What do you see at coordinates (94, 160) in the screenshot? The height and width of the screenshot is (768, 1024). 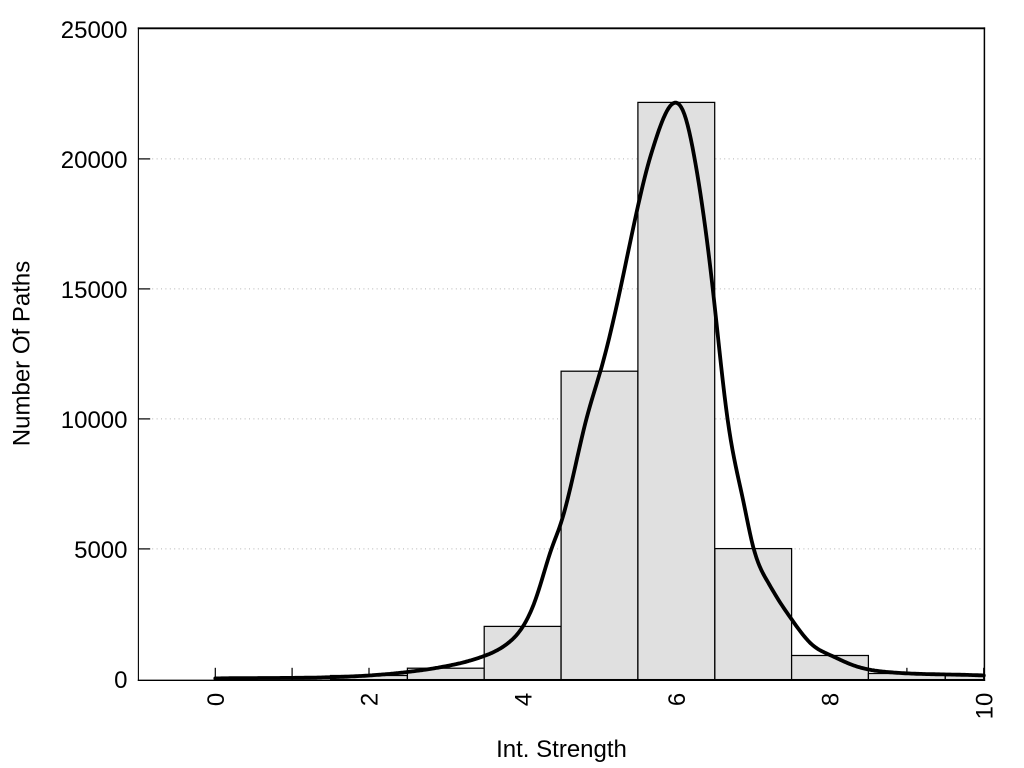 I see `svg-text: 20000` at bounding box center [94, 160].